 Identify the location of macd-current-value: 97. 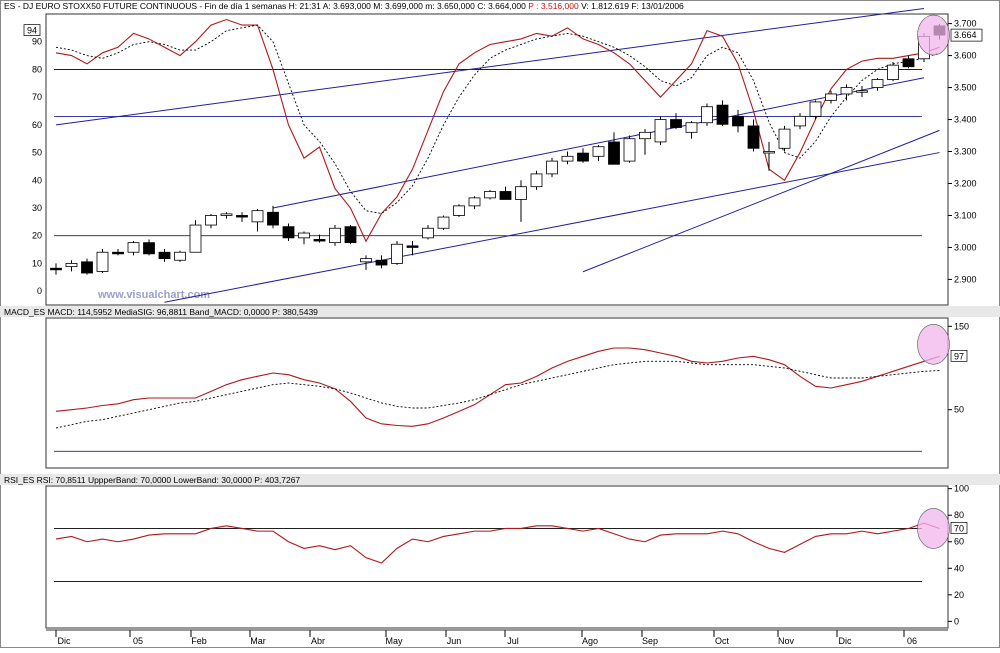
(959, 356).